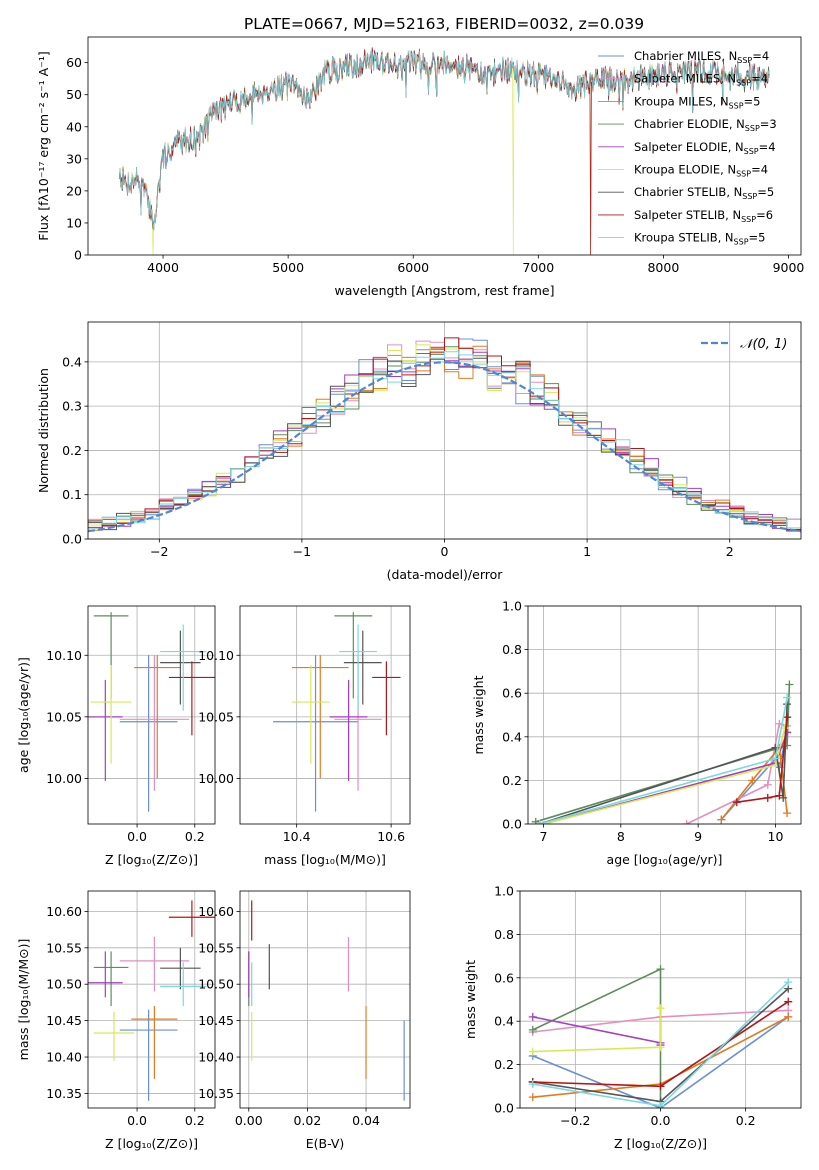 This screenshot has width=819, height=1170. What do you see at coordinates (689, 147) in the screenshot?
I see `legend-entry-4-prefix: Salpeter ELODIE, N` at bounding box center [689, 147].